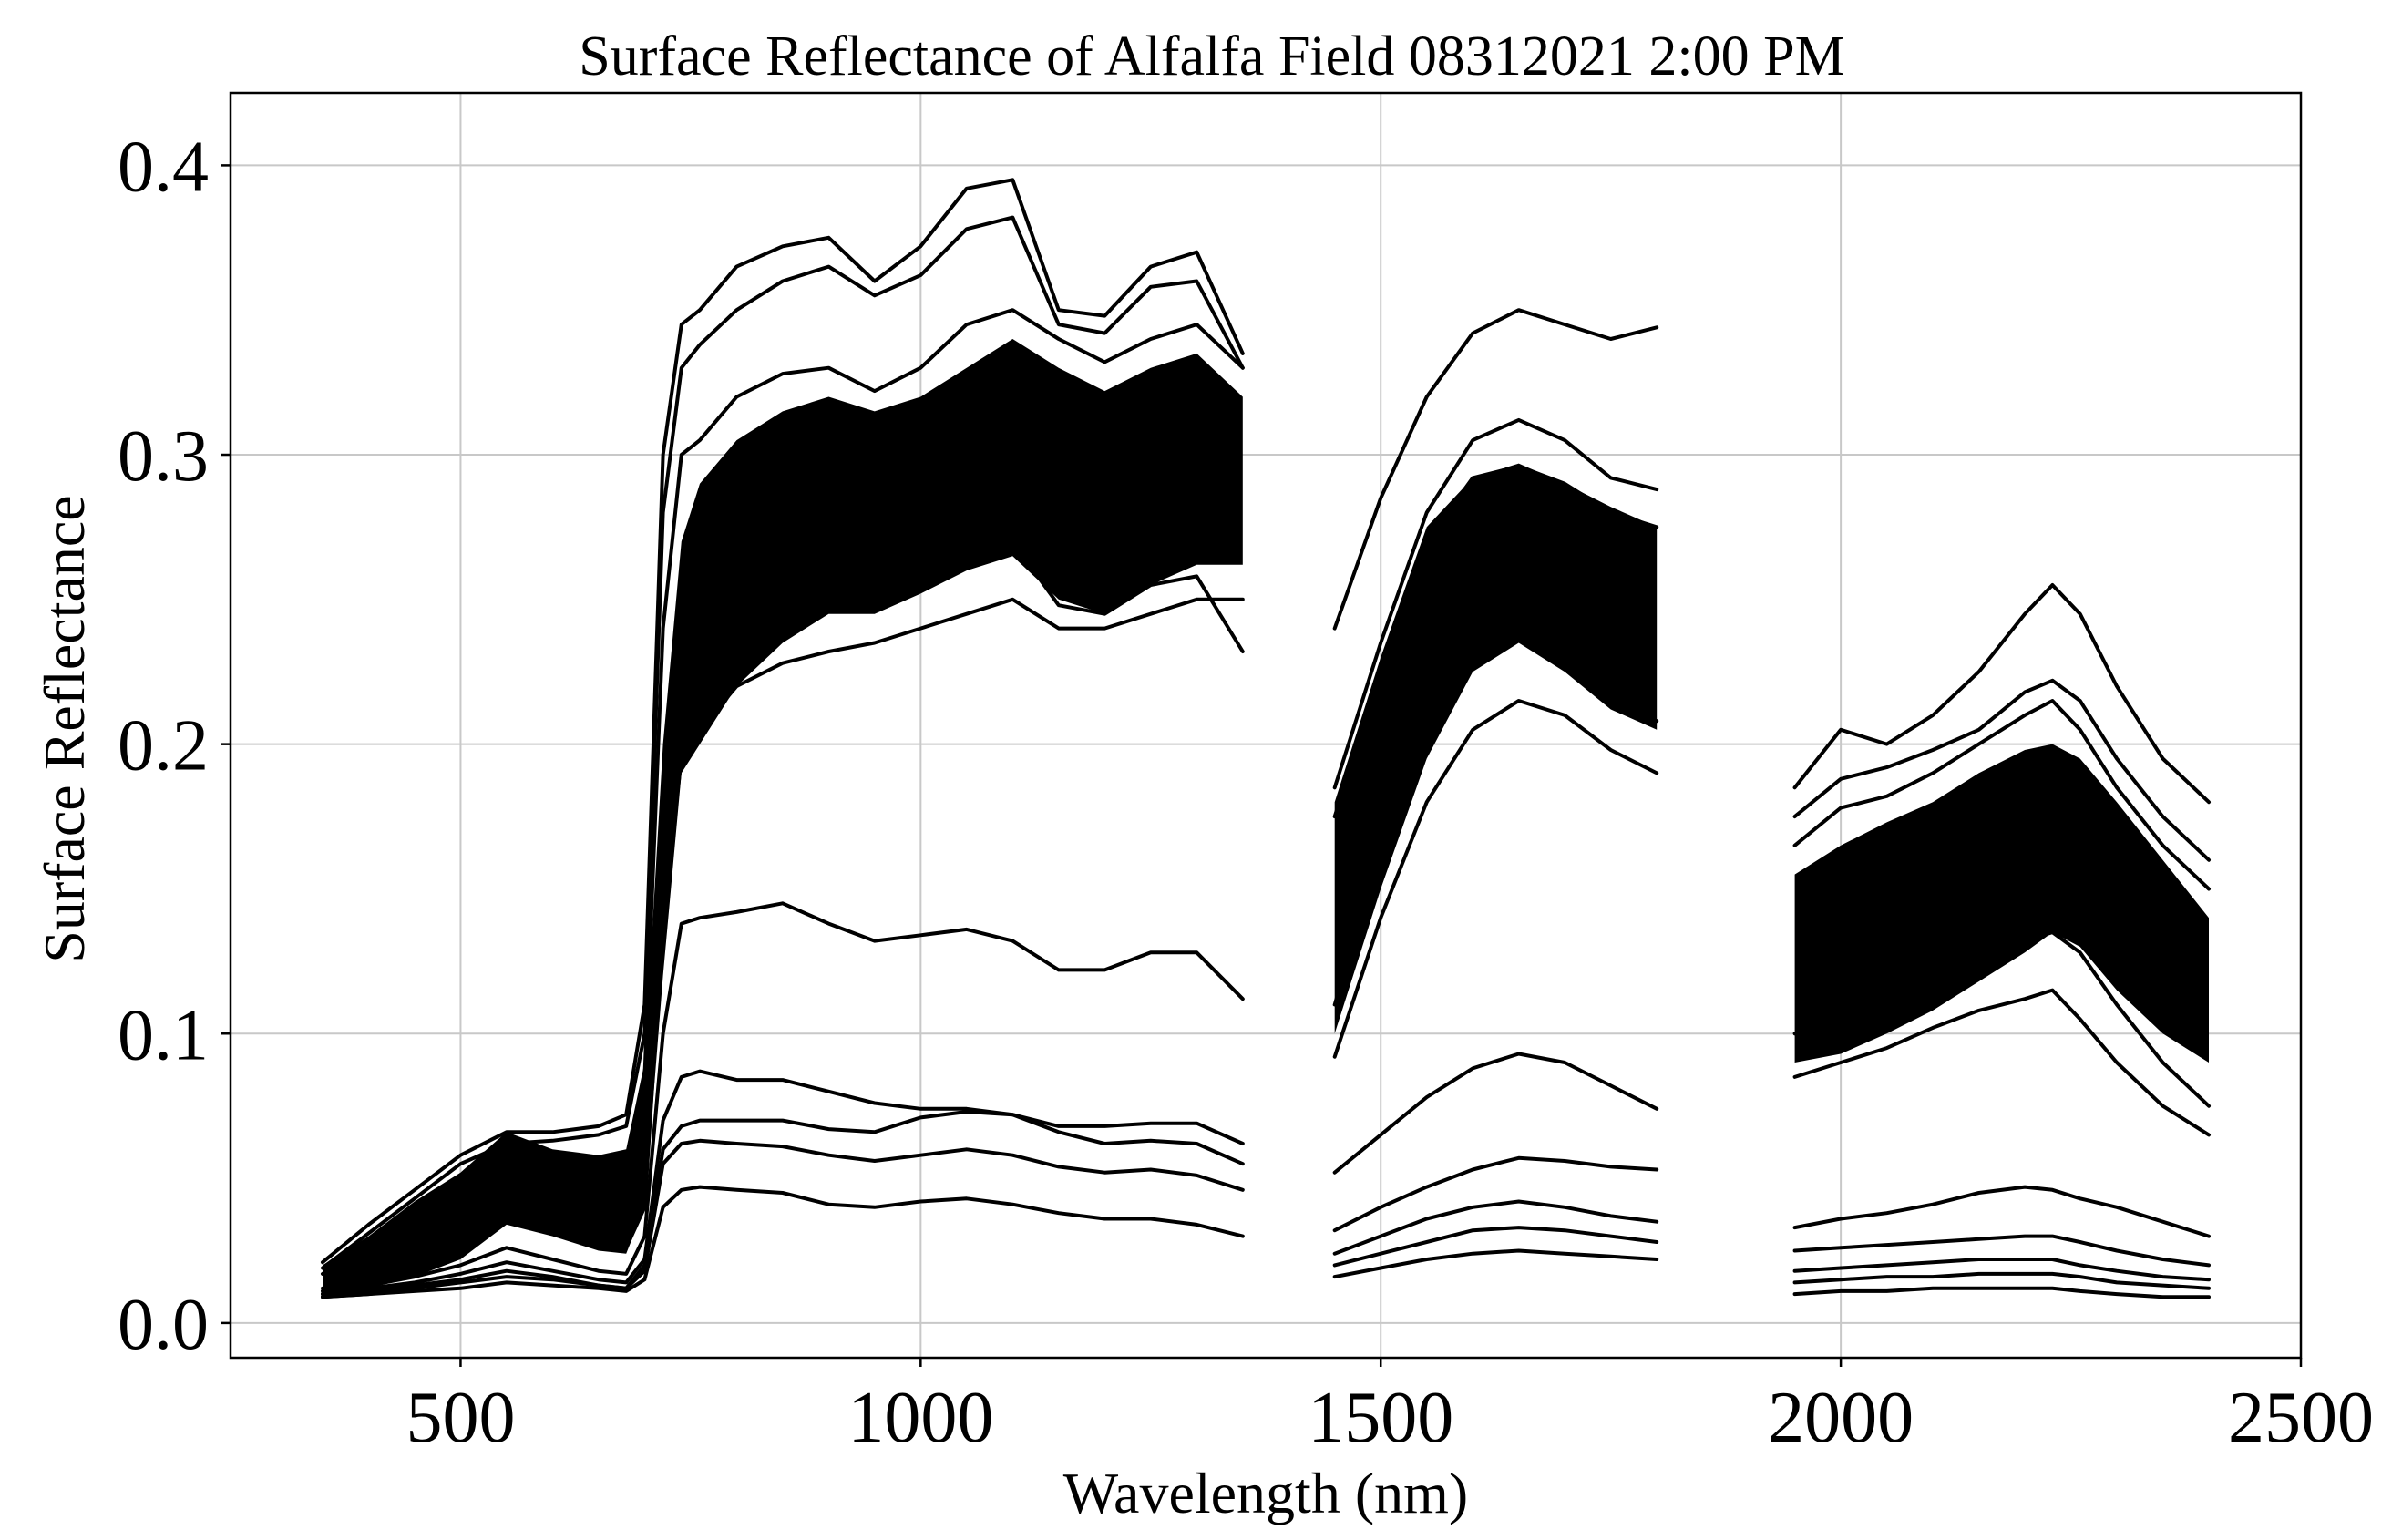  Describe the element at coordinates (2002, 903) in the screenshot. I see `dense-band-swir2` at that location.